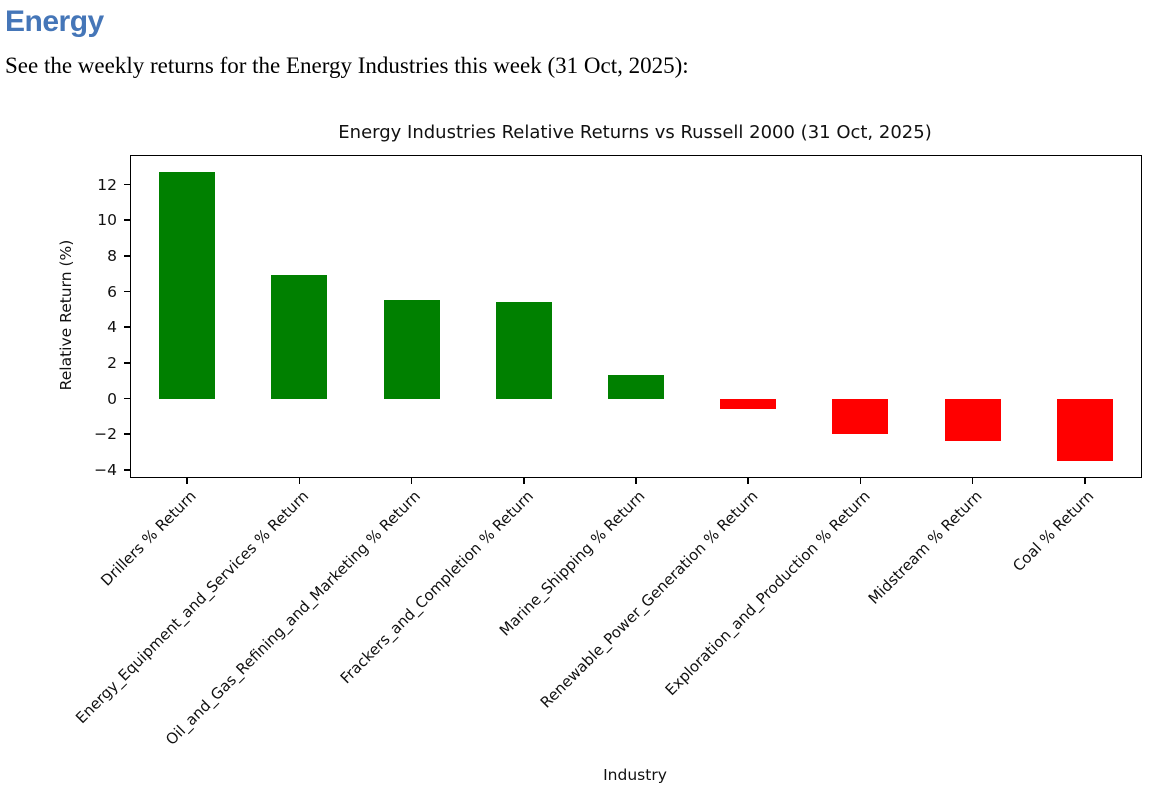  Describe the element at coordinates (107, 184) in the screenshot. I see `y-tick-label: 12` at that location.